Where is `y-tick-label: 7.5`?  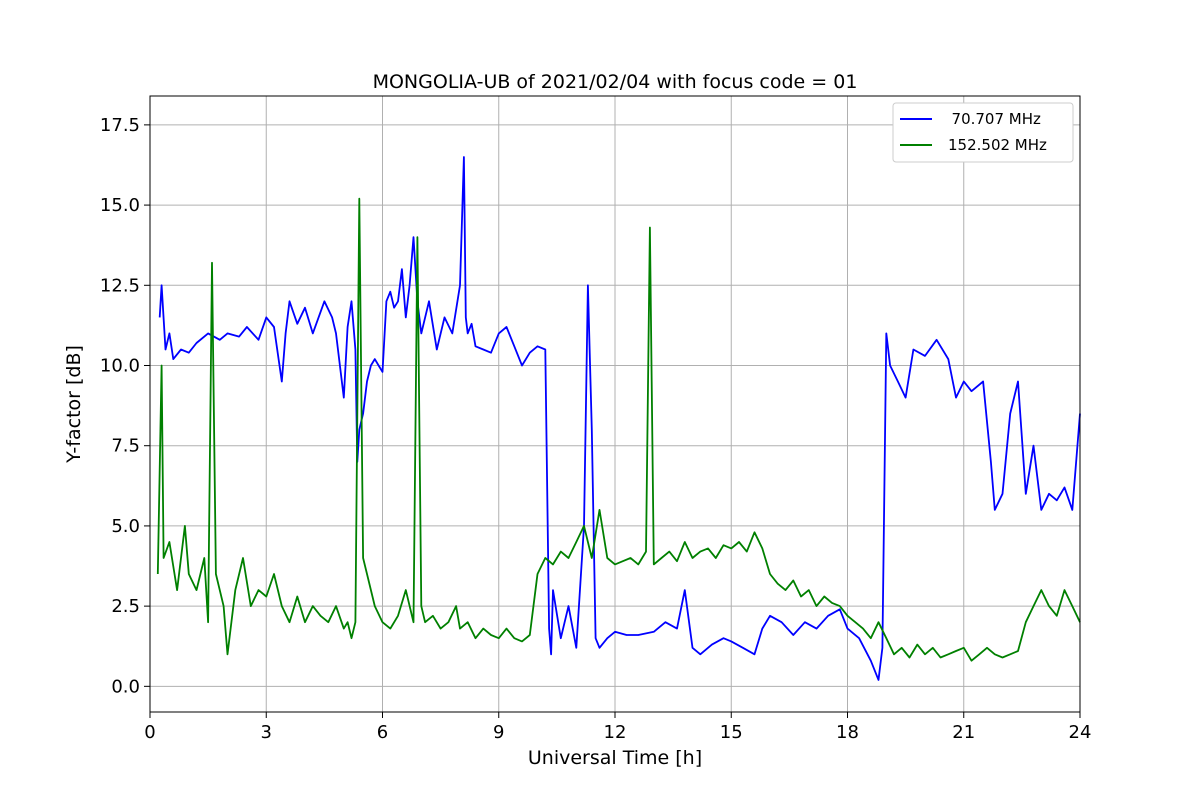 y-tick-label: 7.5 is located at coordinates (125, 446).